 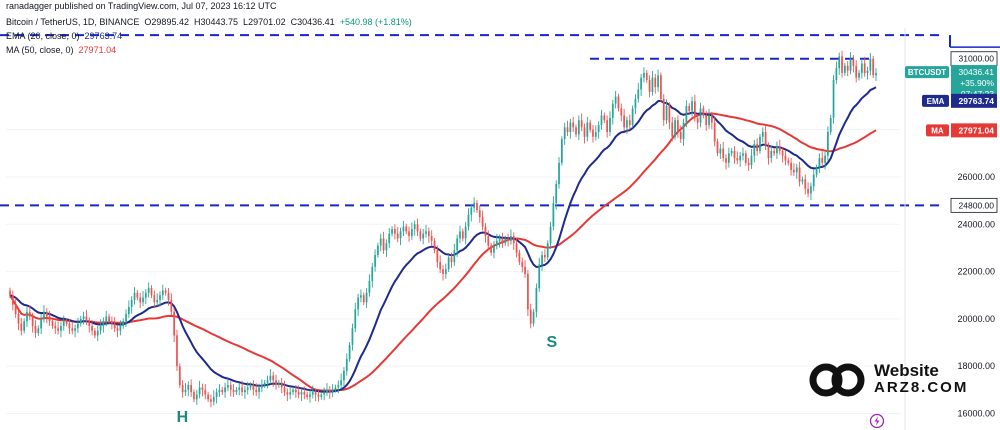 I want to click on symbol-price: 30436.41, so click(x=977, y=72).